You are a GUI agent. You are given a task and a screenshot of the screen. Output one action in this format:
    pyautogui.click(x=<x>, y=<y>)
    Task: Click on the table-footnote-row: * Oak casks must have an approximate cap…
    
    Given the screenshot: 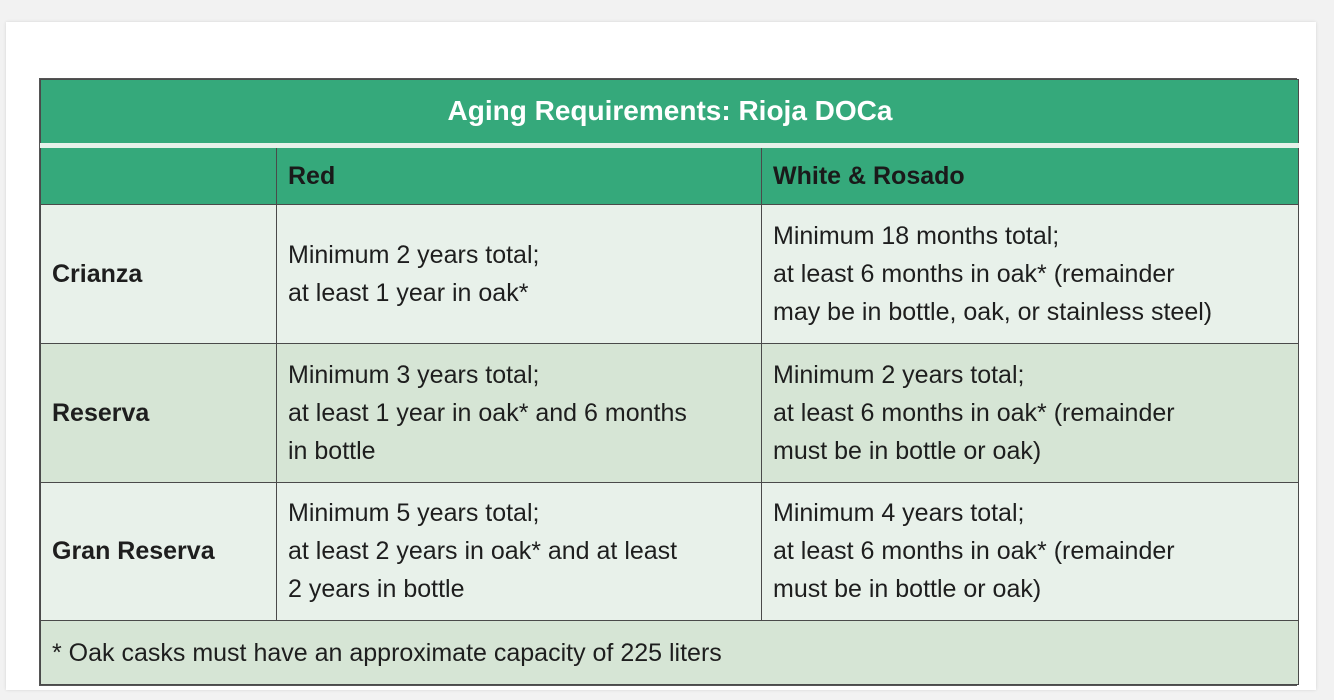 What is the action you would take?
    pyautogui.click(x=669, y=652)
    